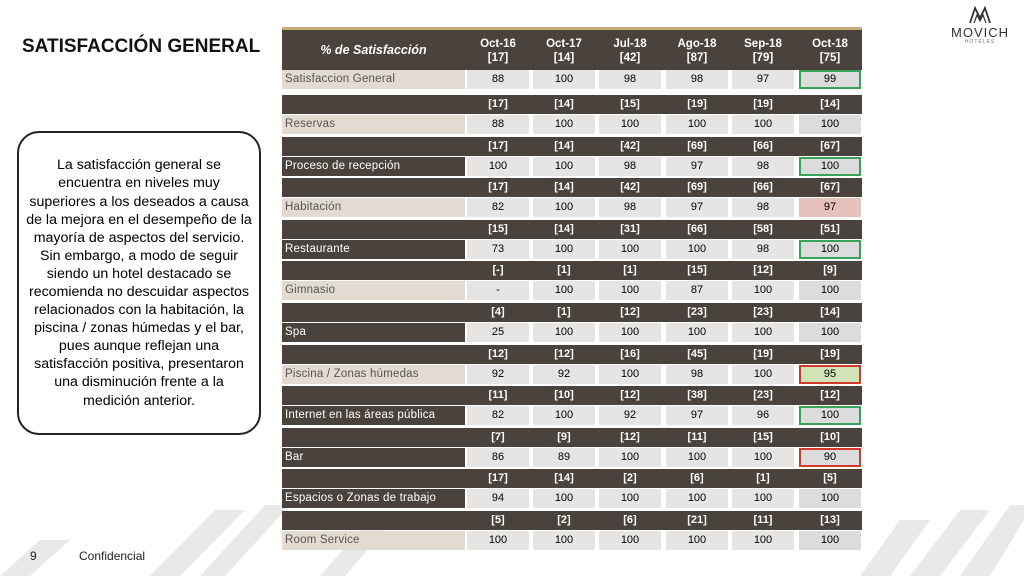 The height and width of the screenshot is (576, 1024). Describe the element at coordinates (830, 229) in the screenshot. I see `sample-size-cell: [51]` at that location.